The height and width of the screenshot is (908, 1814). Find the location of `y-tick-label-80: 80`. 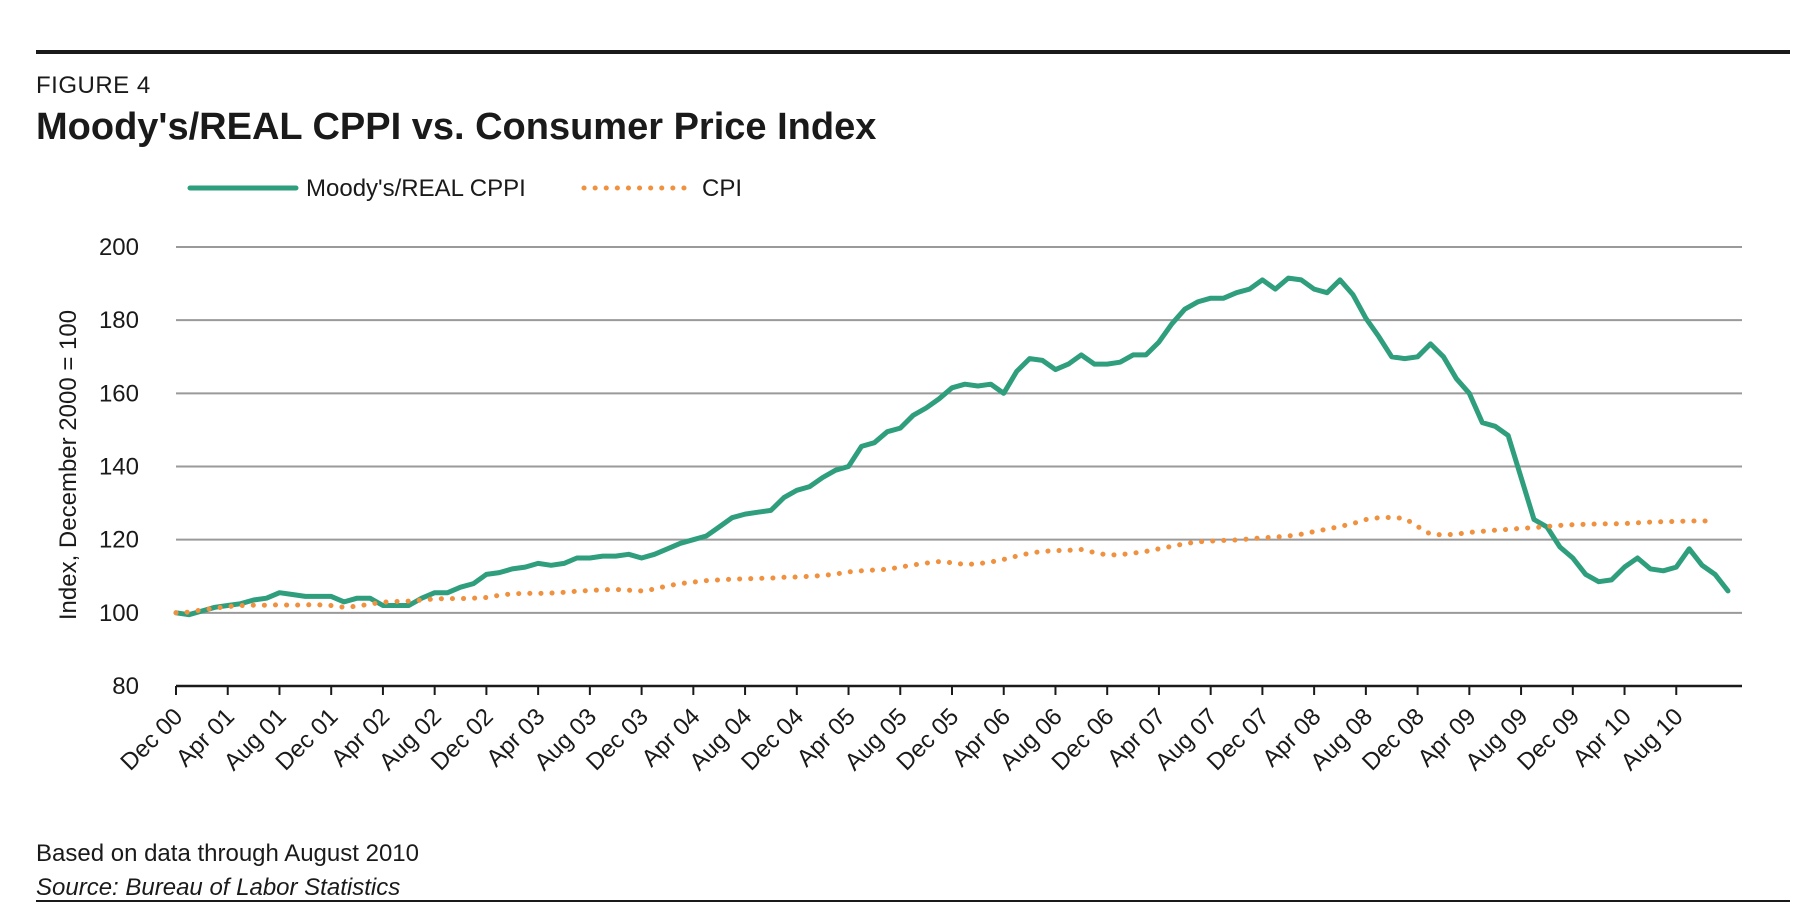

y-tick-label-80: 80 is located at coordinates (125, 686).